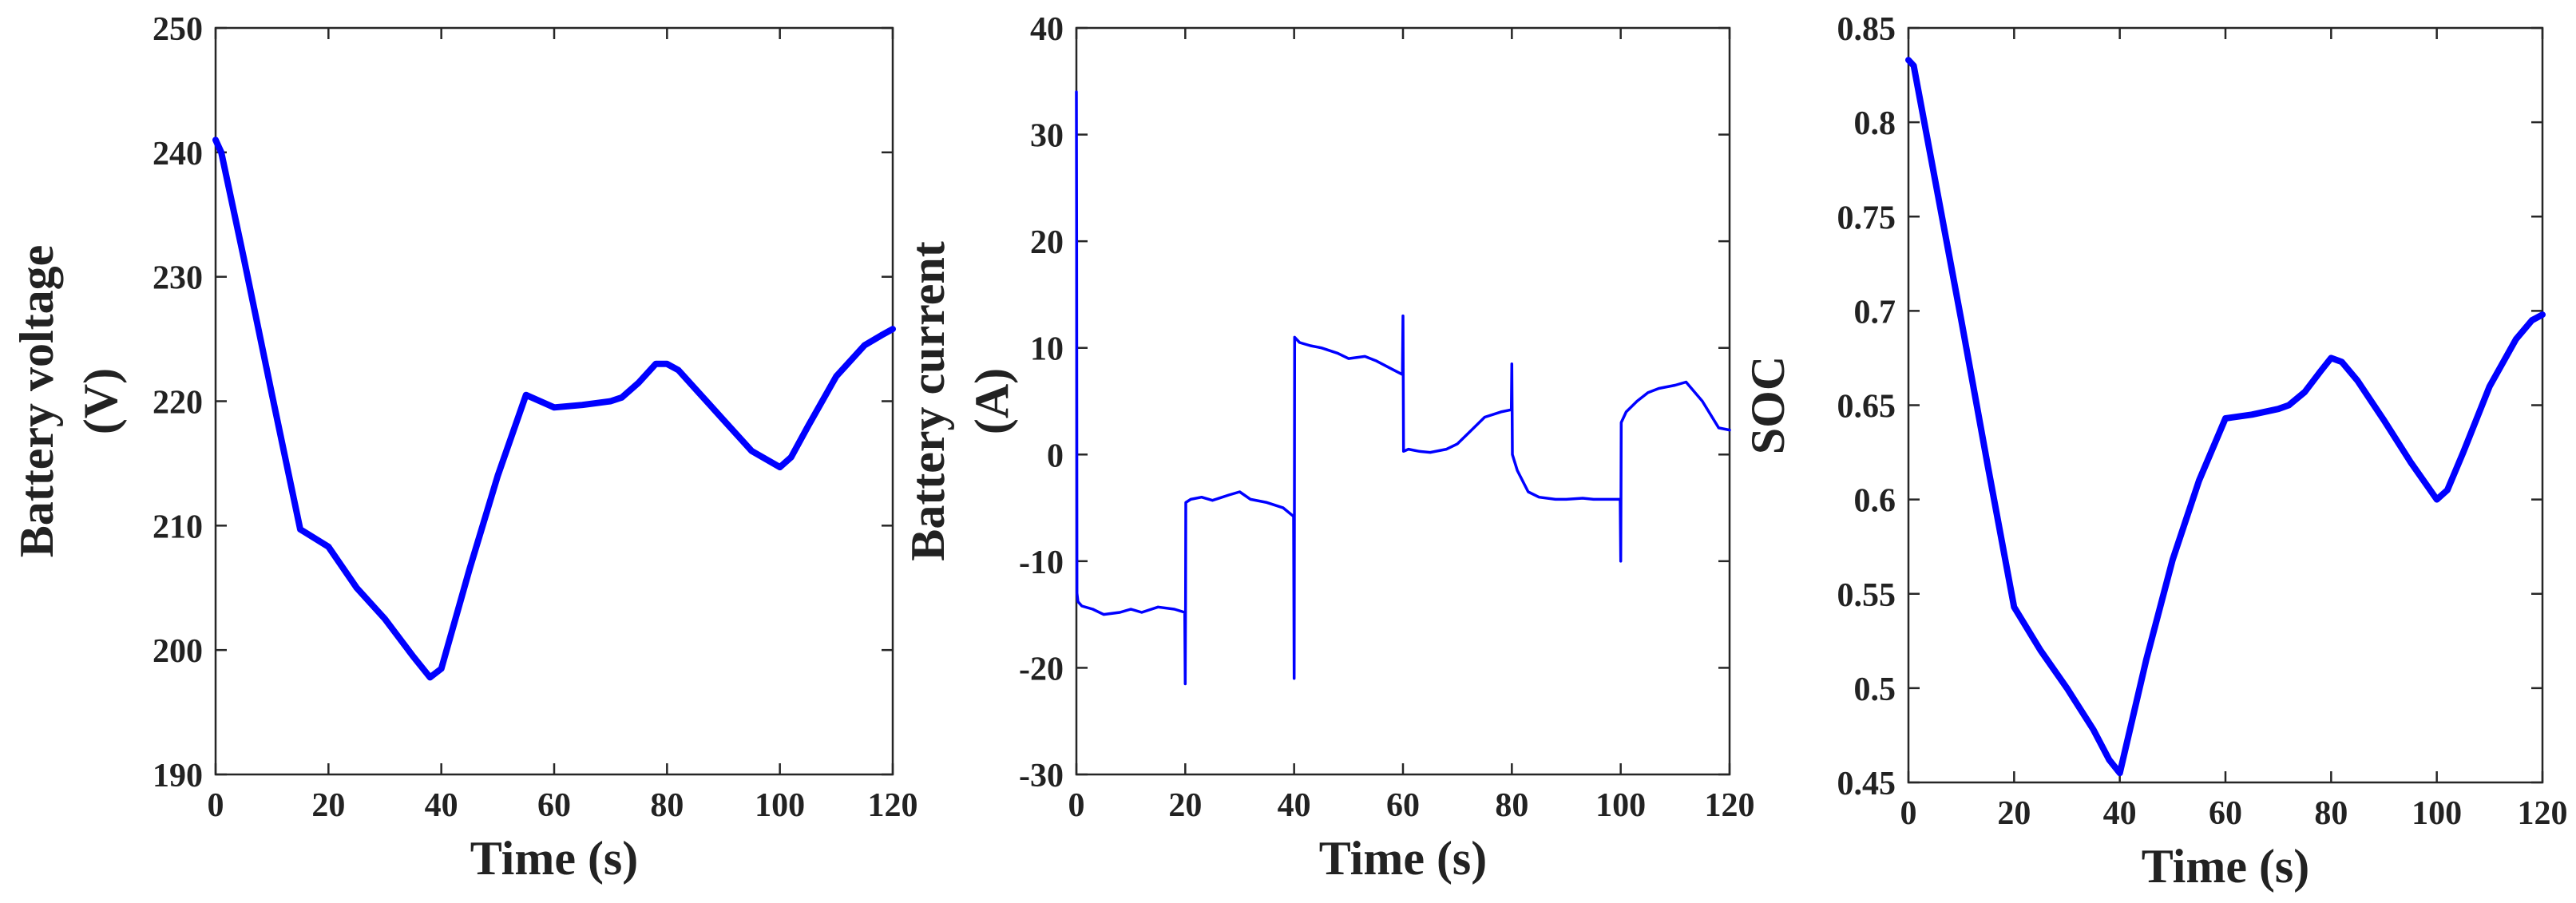  Describe the element at coordinates (178, 776) in the screenshot. I see `y-tick-label: 190` at that location.